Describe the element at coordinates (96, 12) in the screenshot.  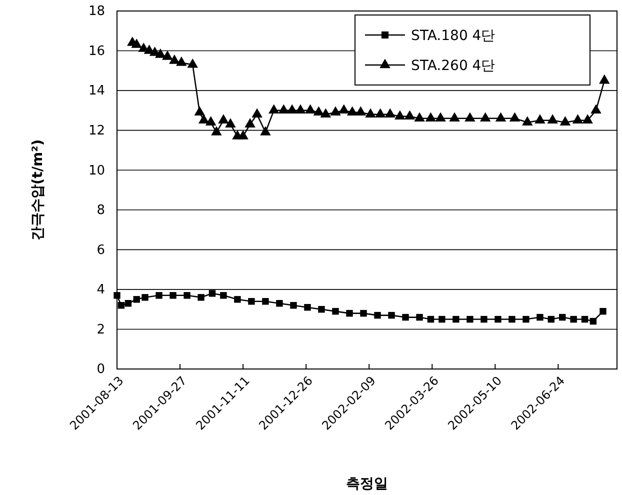
I see `y-tick-label: 18` at that location.